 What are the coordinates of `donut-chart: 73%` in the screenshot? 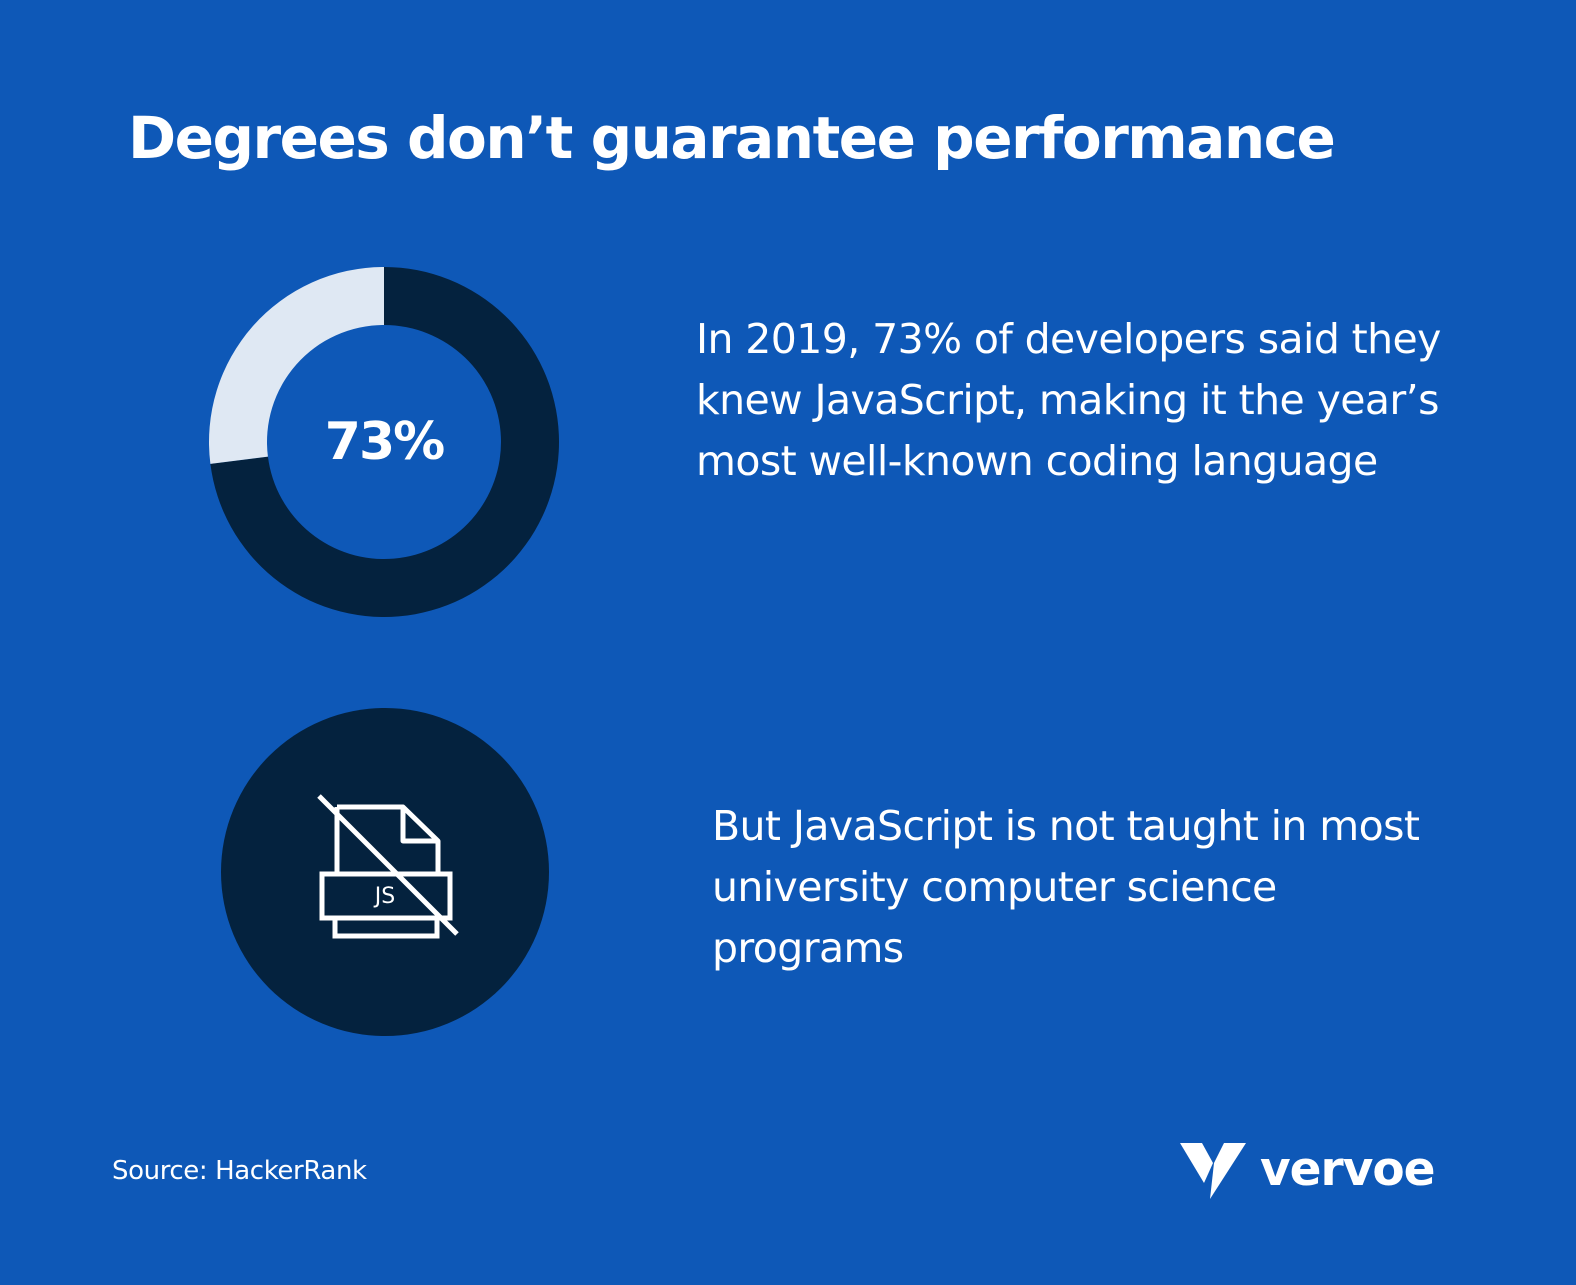 It's located at (384, 442).